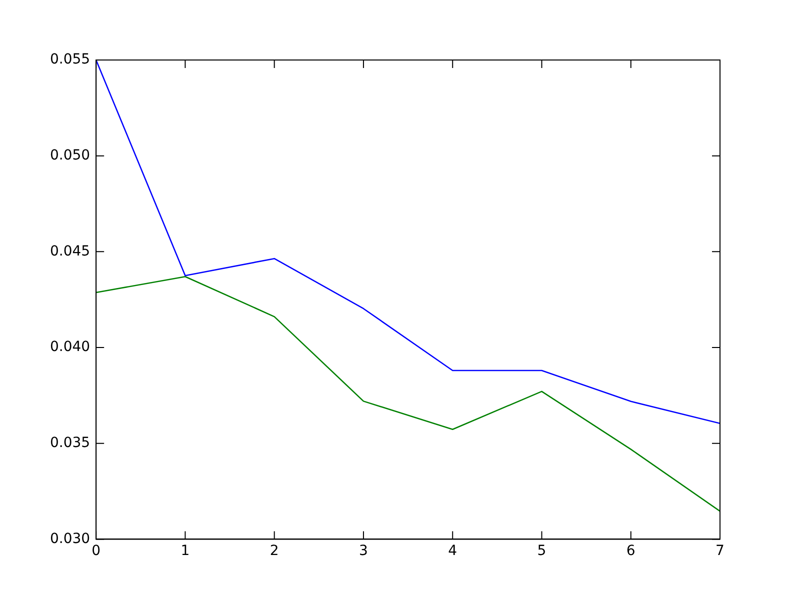  I want to click on x-tick-label: 0, so click(96, 551).